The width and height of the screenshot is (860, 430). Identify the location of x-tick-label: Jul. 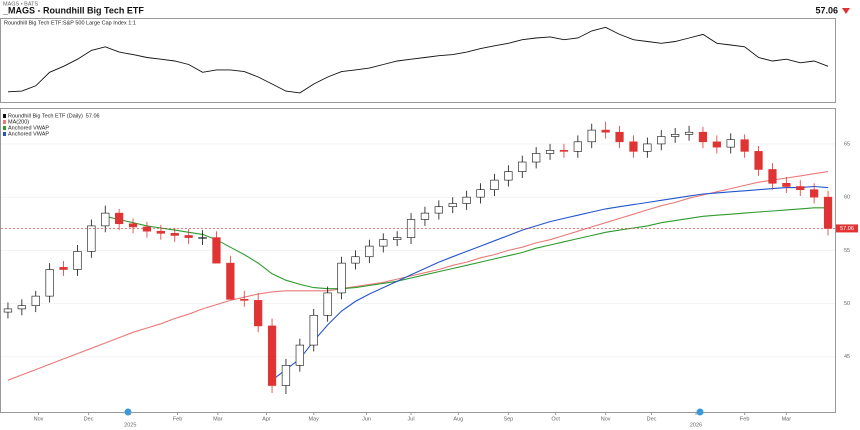
(411, 419).